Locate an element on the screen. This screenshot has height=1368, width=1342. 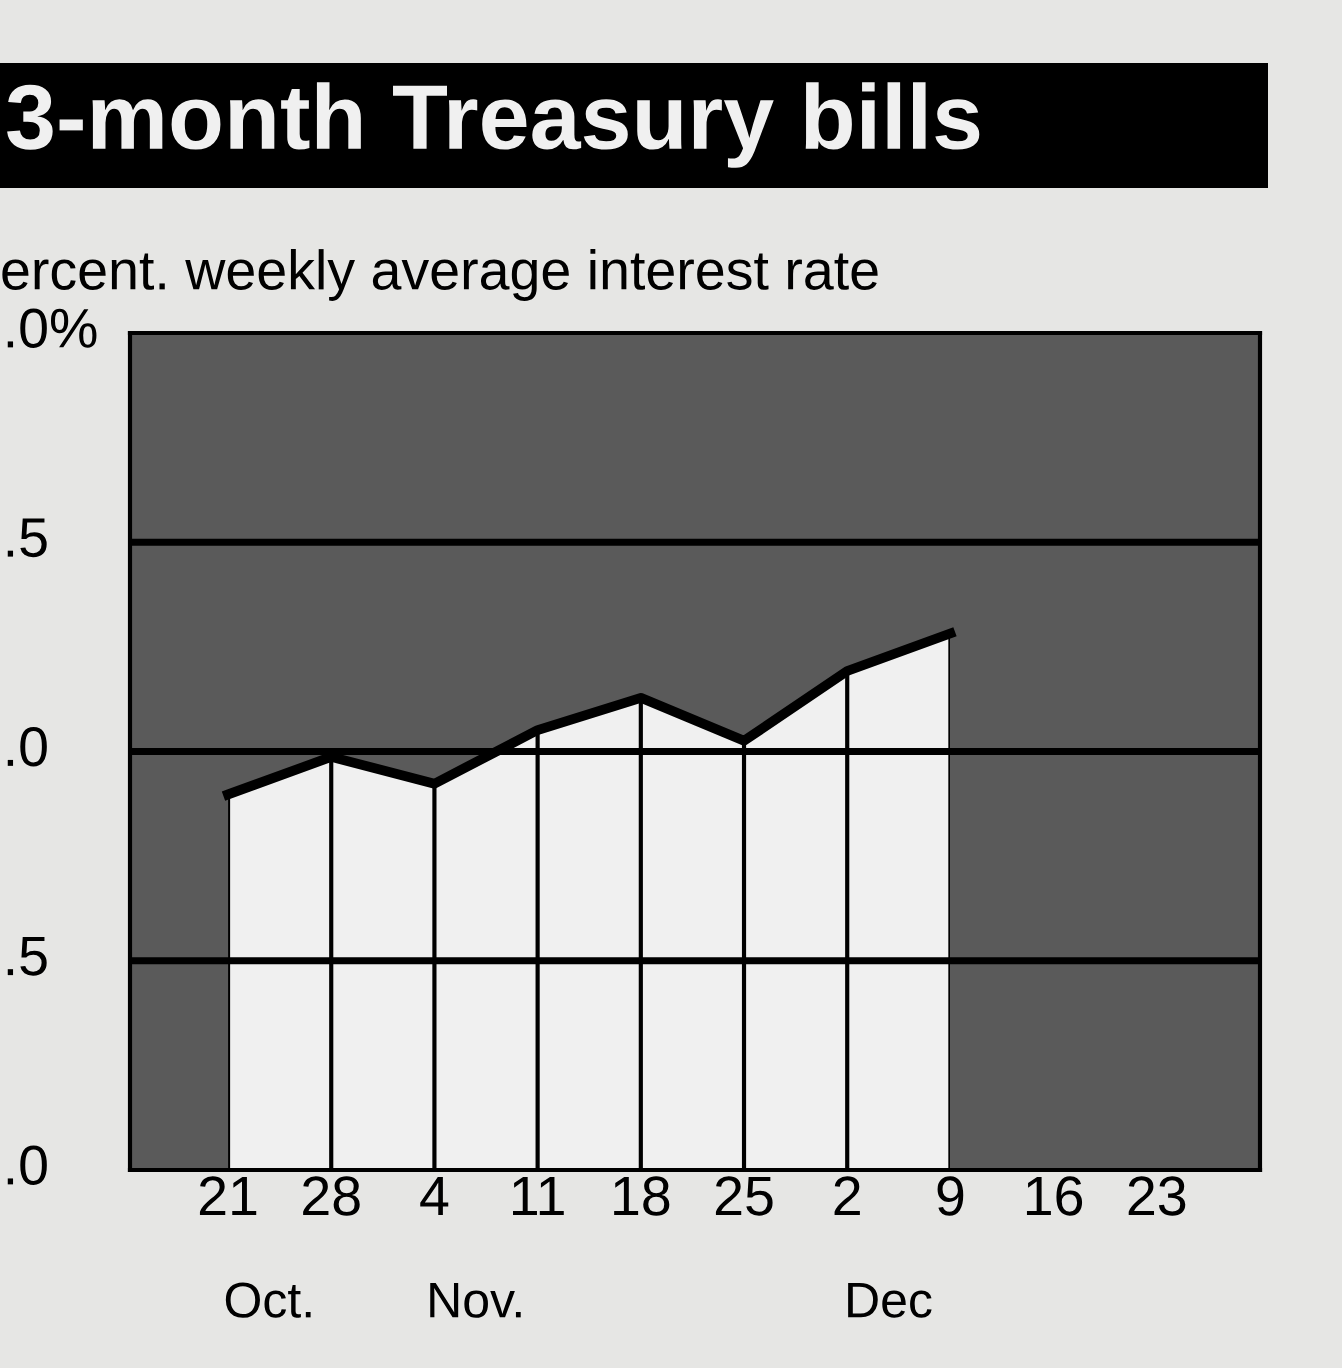
chart-title: 3-month Treasury bills is located at coordinates (493, 125).